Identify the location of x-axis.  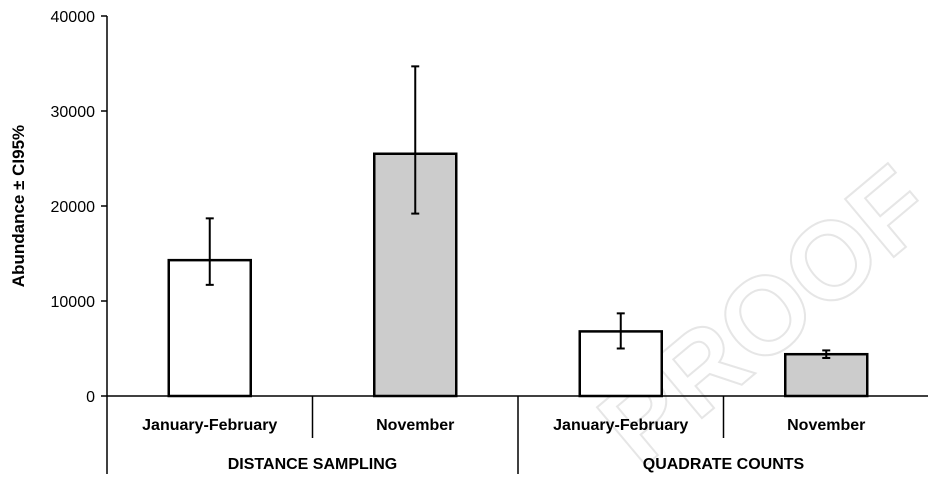
(517, 434).